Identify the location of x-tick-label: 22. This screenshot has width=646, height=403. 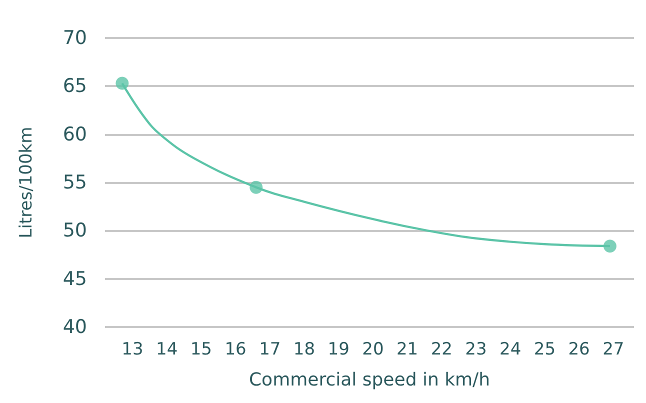
(441, 350).